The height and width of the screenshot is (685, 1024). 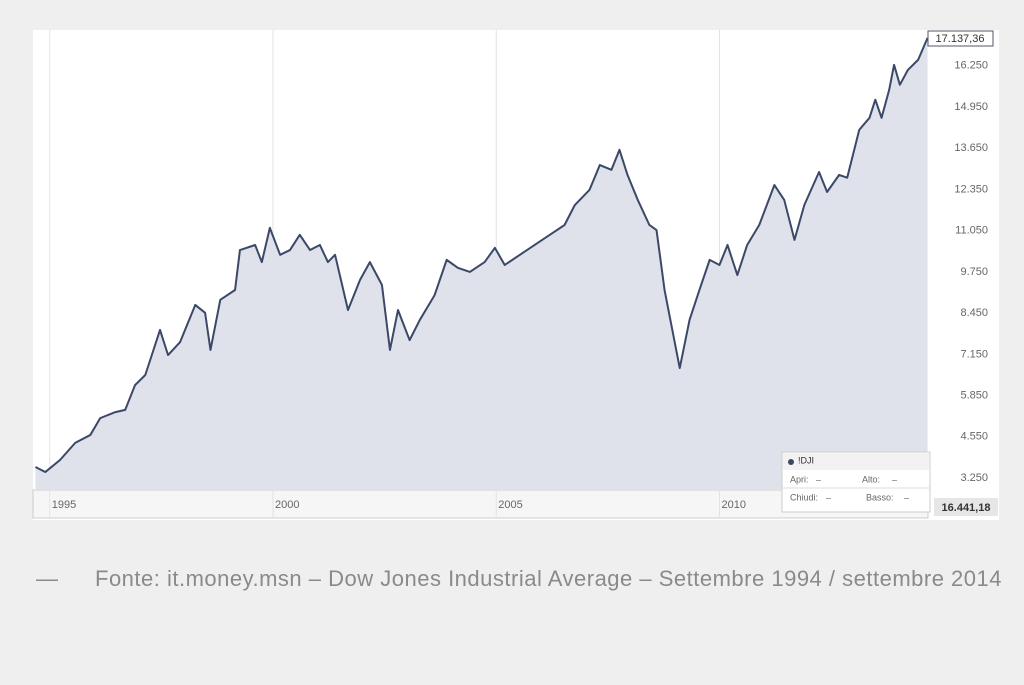 I want to click on legend-symbol: !DJI, so click(x=806, y=460).